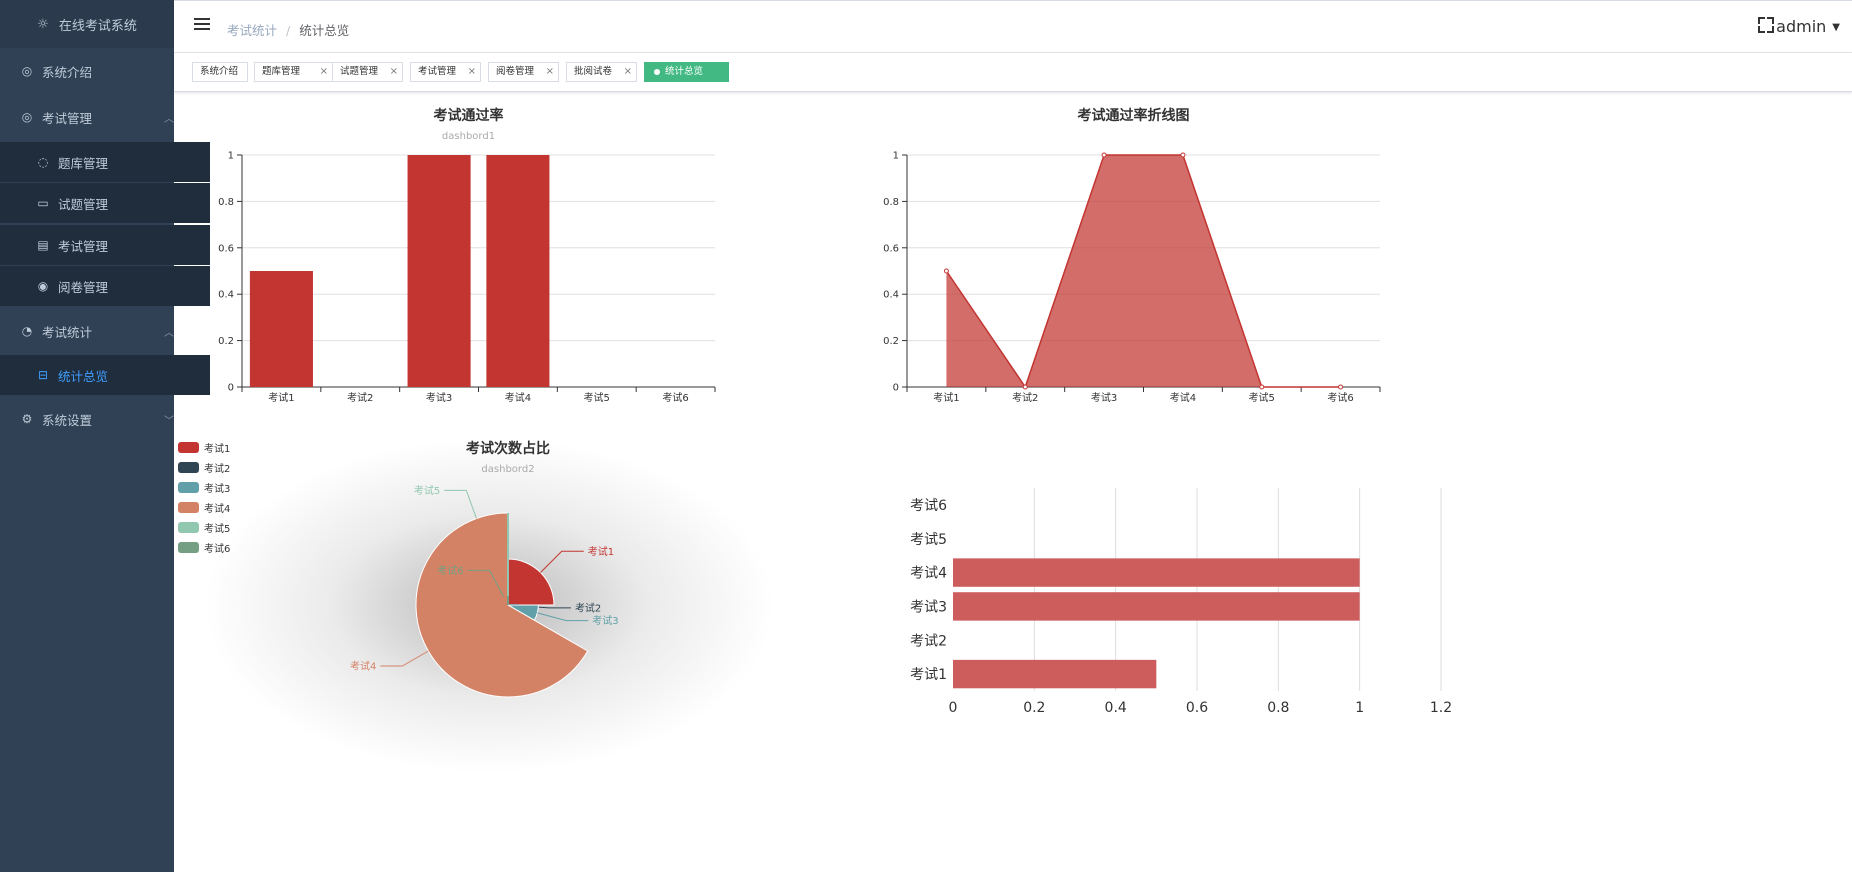 Image resolution: width=1852 pixels, height=872 pixels. What do you see at coordinates (1766, 25) in the screenshot?
I see `fullscreen-icon` at bounding box center [1766, 25].